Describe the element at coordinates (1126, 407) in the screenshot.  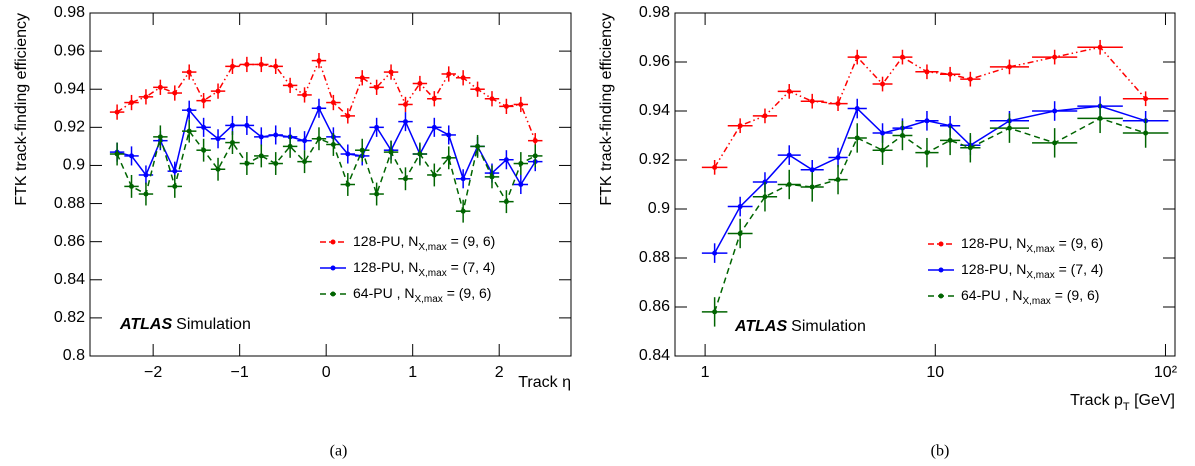
I see `x-axis-label-part: T` at that location.